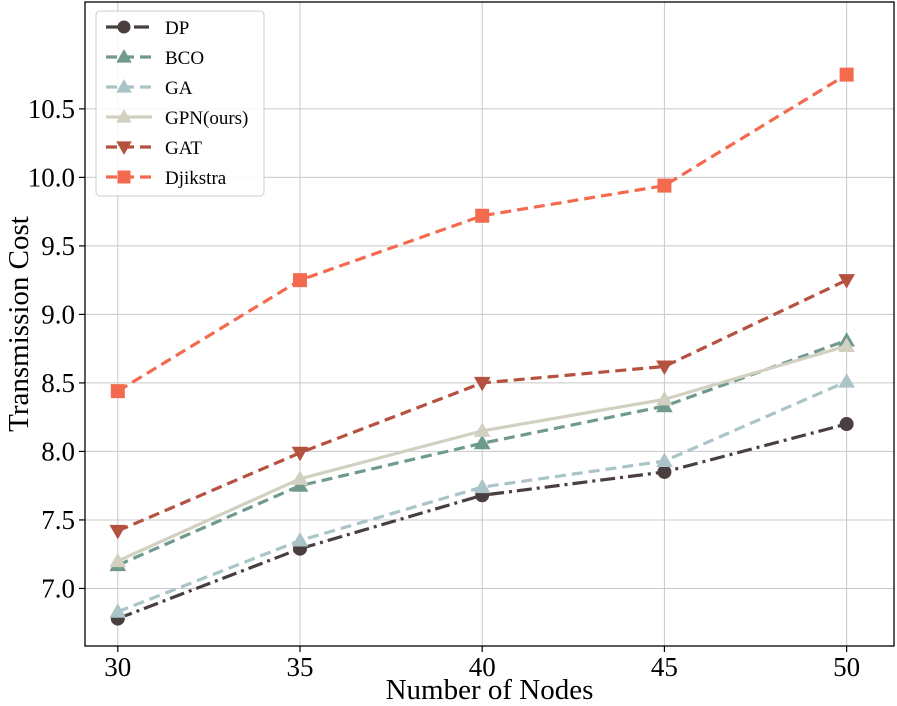 The height and width of the screenshot is (706, 897). I want to click on legend-marker-gpn-ours, so click(124, 116).